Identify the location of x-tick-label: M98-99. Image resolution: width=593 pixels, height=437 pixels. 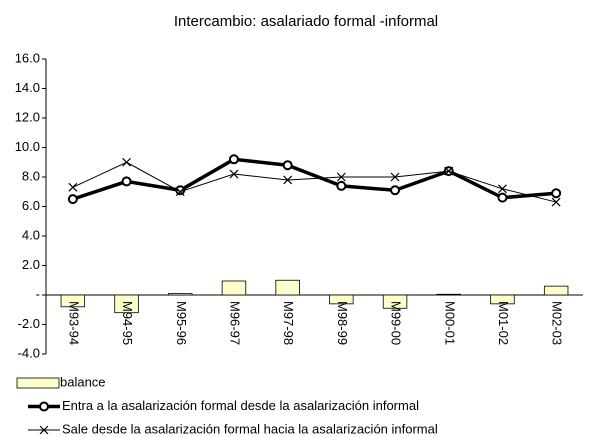
(342, 323).